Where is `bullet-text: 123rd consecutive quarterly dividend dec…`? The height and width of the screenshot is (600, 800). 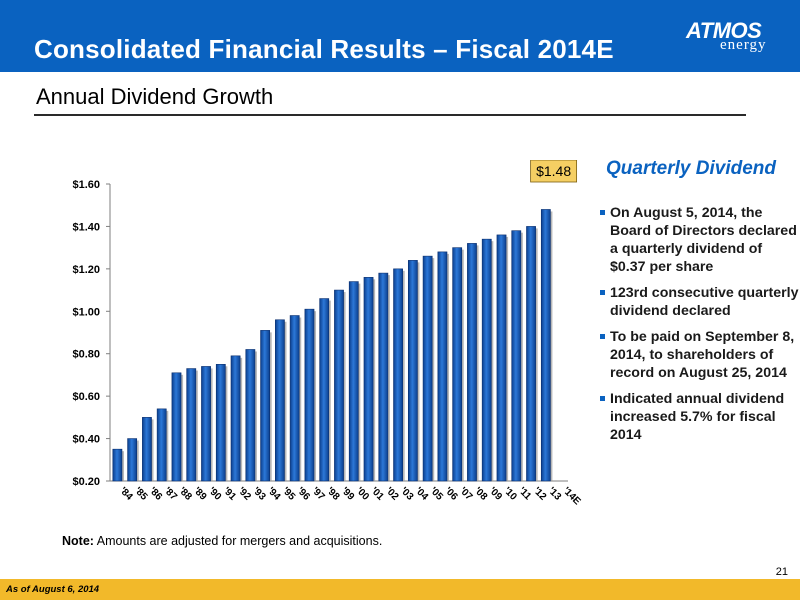
bullet-text: 123rd consecutive quarterly dividend dec… is located at coordinates (704, 302).